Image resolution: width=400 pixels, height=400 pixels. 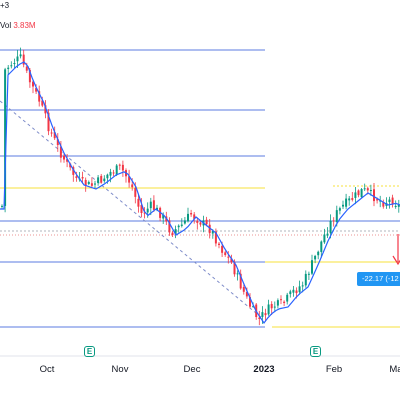 I want to click on time-axis-label: Oct, so click(x=47, y=369).